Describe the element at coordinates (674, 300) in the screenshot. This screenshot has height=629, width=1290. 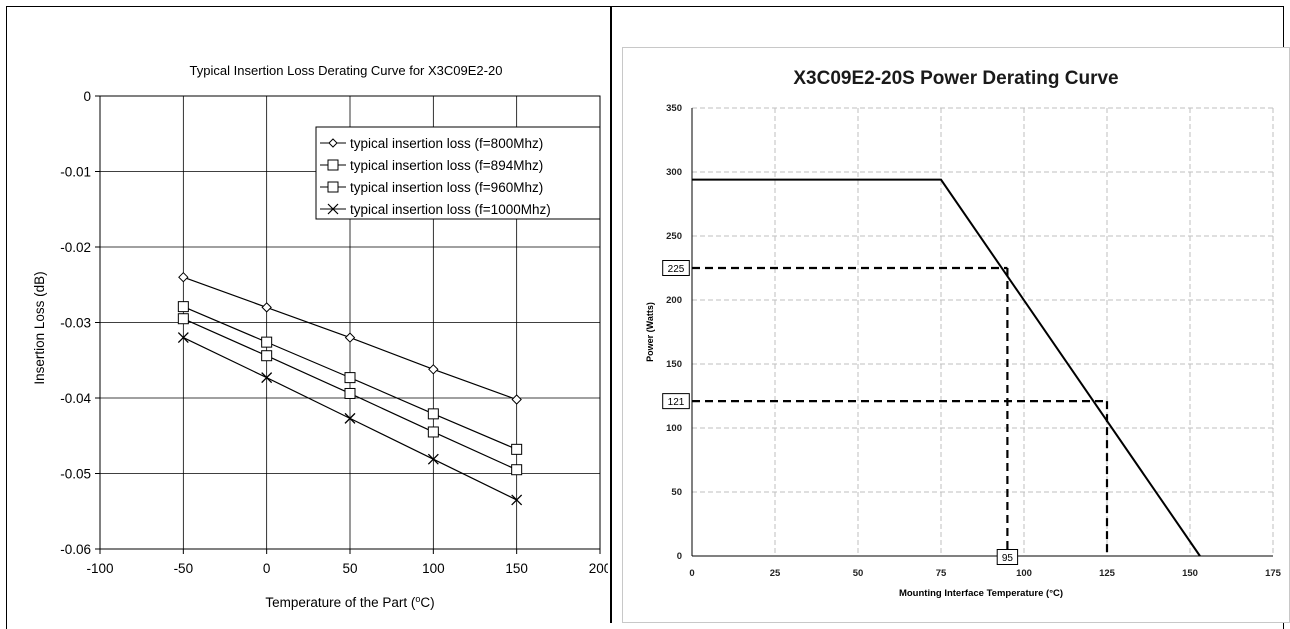
I see `y-tick-label: 200` at that location.